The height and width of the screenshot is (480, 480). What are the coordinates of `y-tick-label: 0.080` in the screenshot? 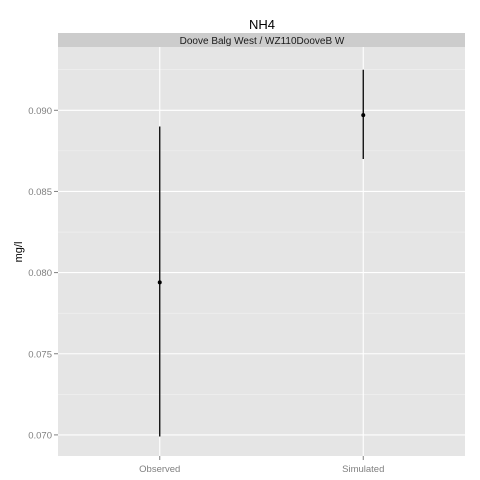 It's located at (40, 273).